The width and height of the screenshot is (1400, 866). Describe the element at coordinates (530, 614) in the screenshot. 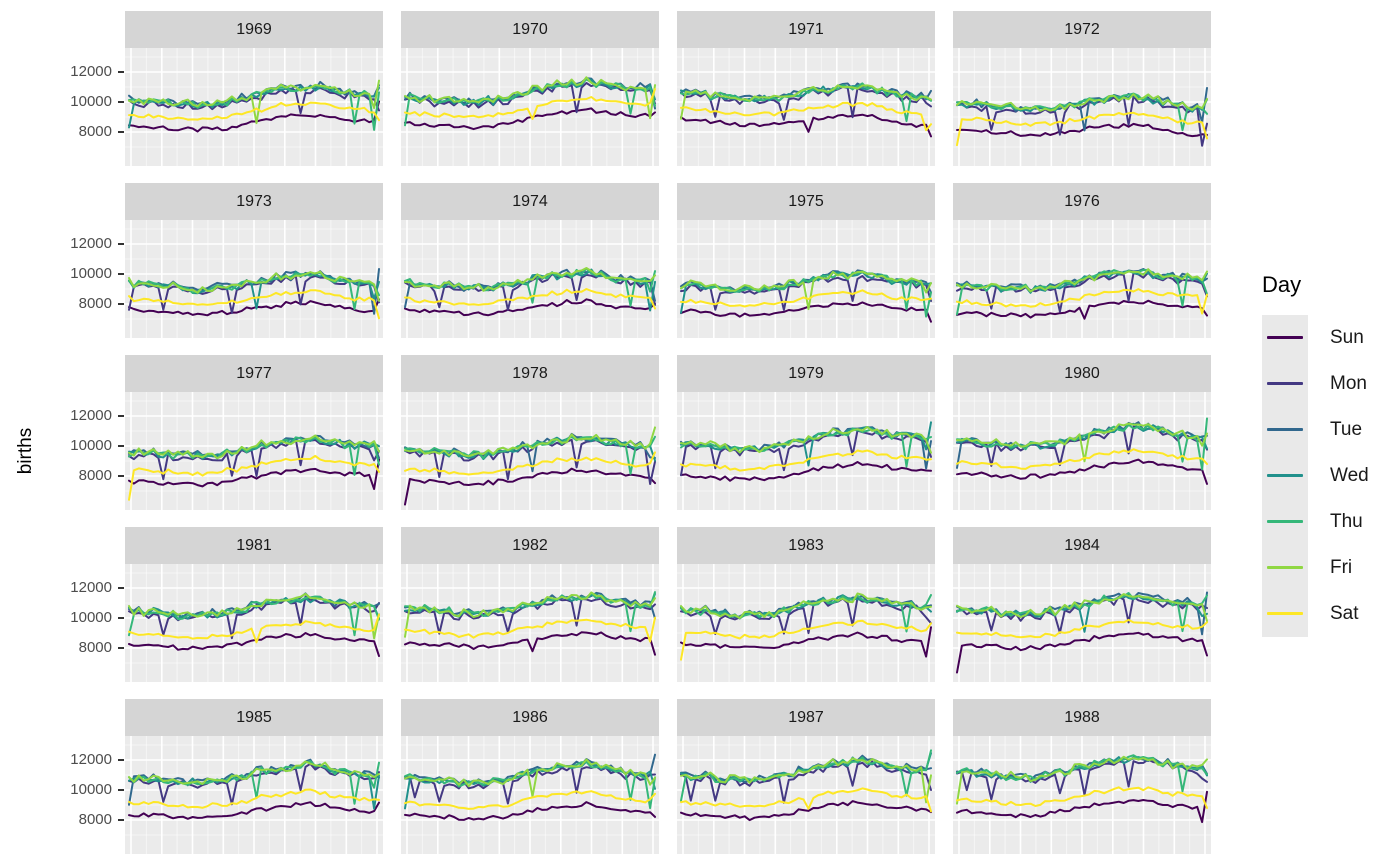

I see `series-fri-1982` at that location.